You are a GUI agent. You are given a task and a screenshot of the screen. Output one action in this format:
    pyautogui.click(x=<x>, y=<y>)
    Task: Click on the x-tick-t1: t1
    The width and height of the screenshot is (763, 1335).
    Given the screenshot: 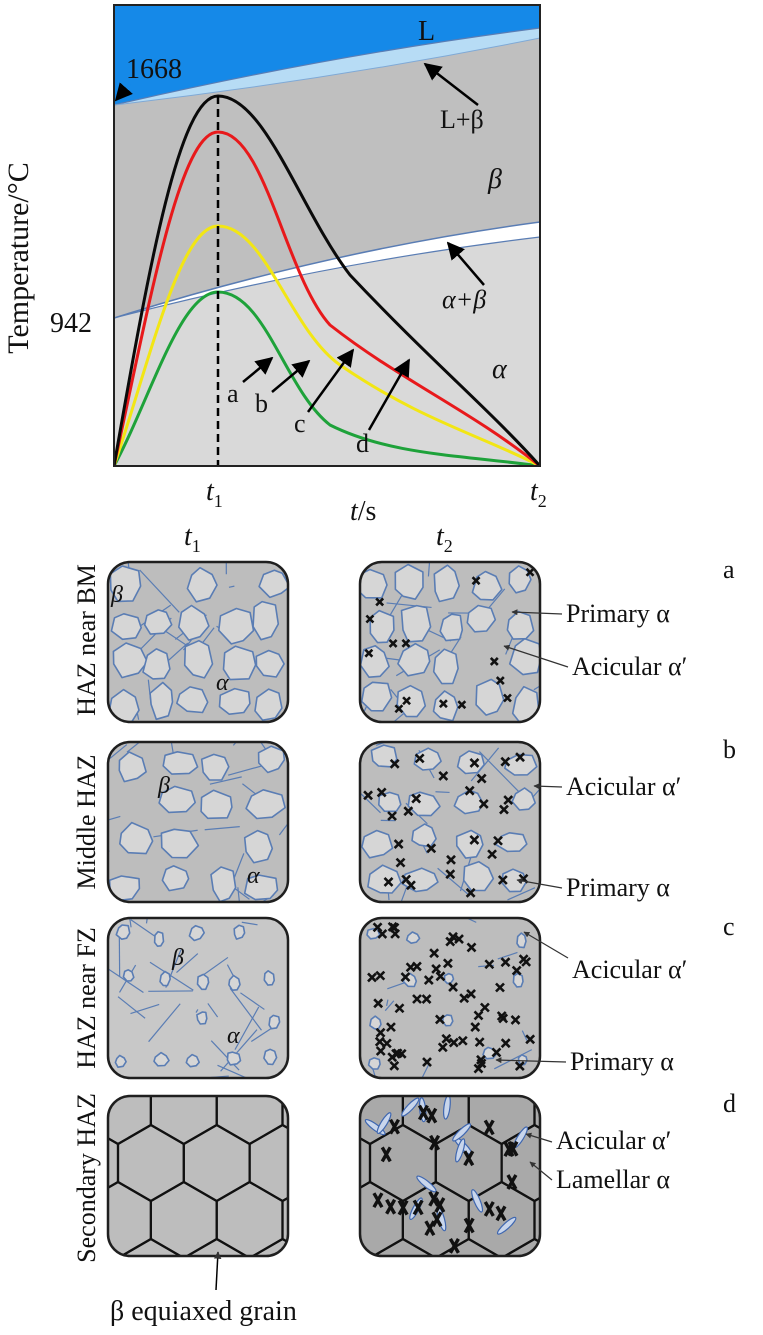 What is the action you would take?
    pyautogui.click(x=214, y=493)
    